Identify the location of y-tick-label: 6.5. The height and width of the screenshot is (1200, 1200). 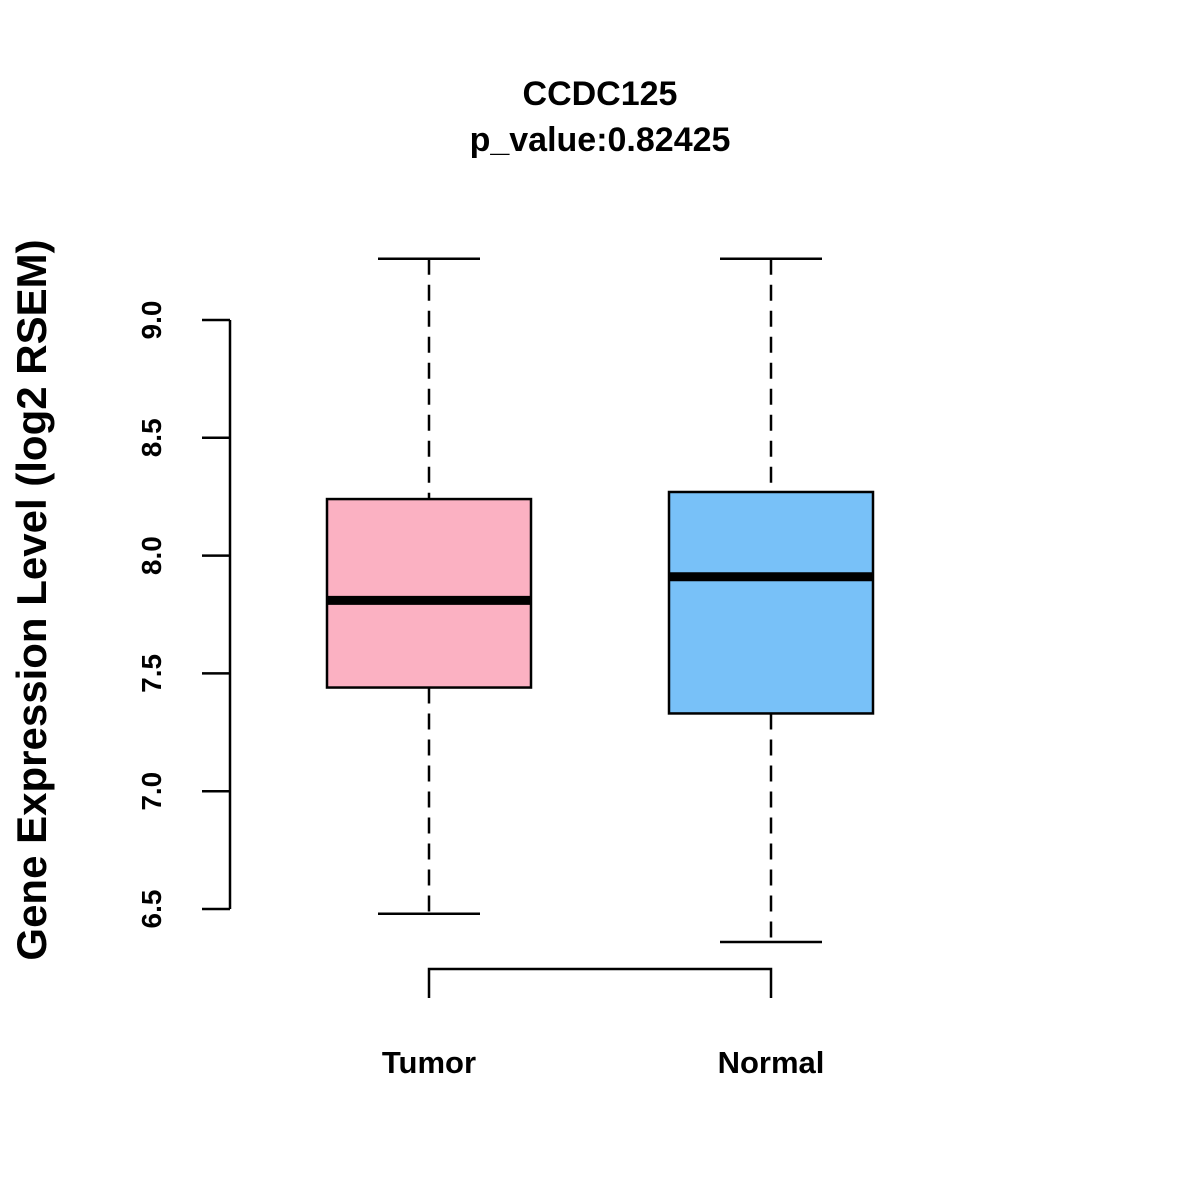
(151, 909).